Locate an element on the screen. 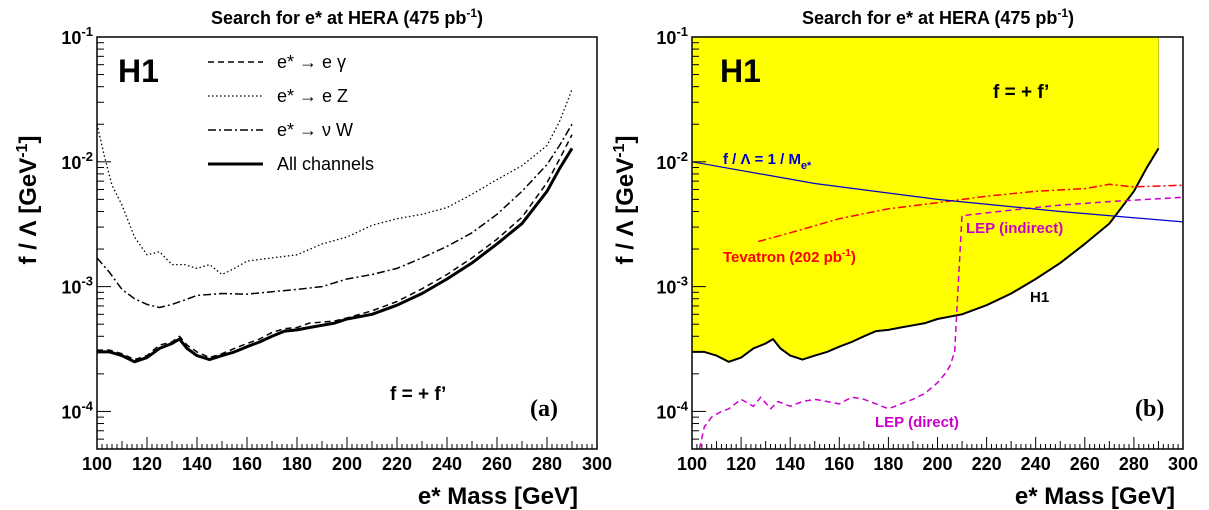  tevatron-label: Tevatron (202 pb-1) is located at coordinates (789, 257).